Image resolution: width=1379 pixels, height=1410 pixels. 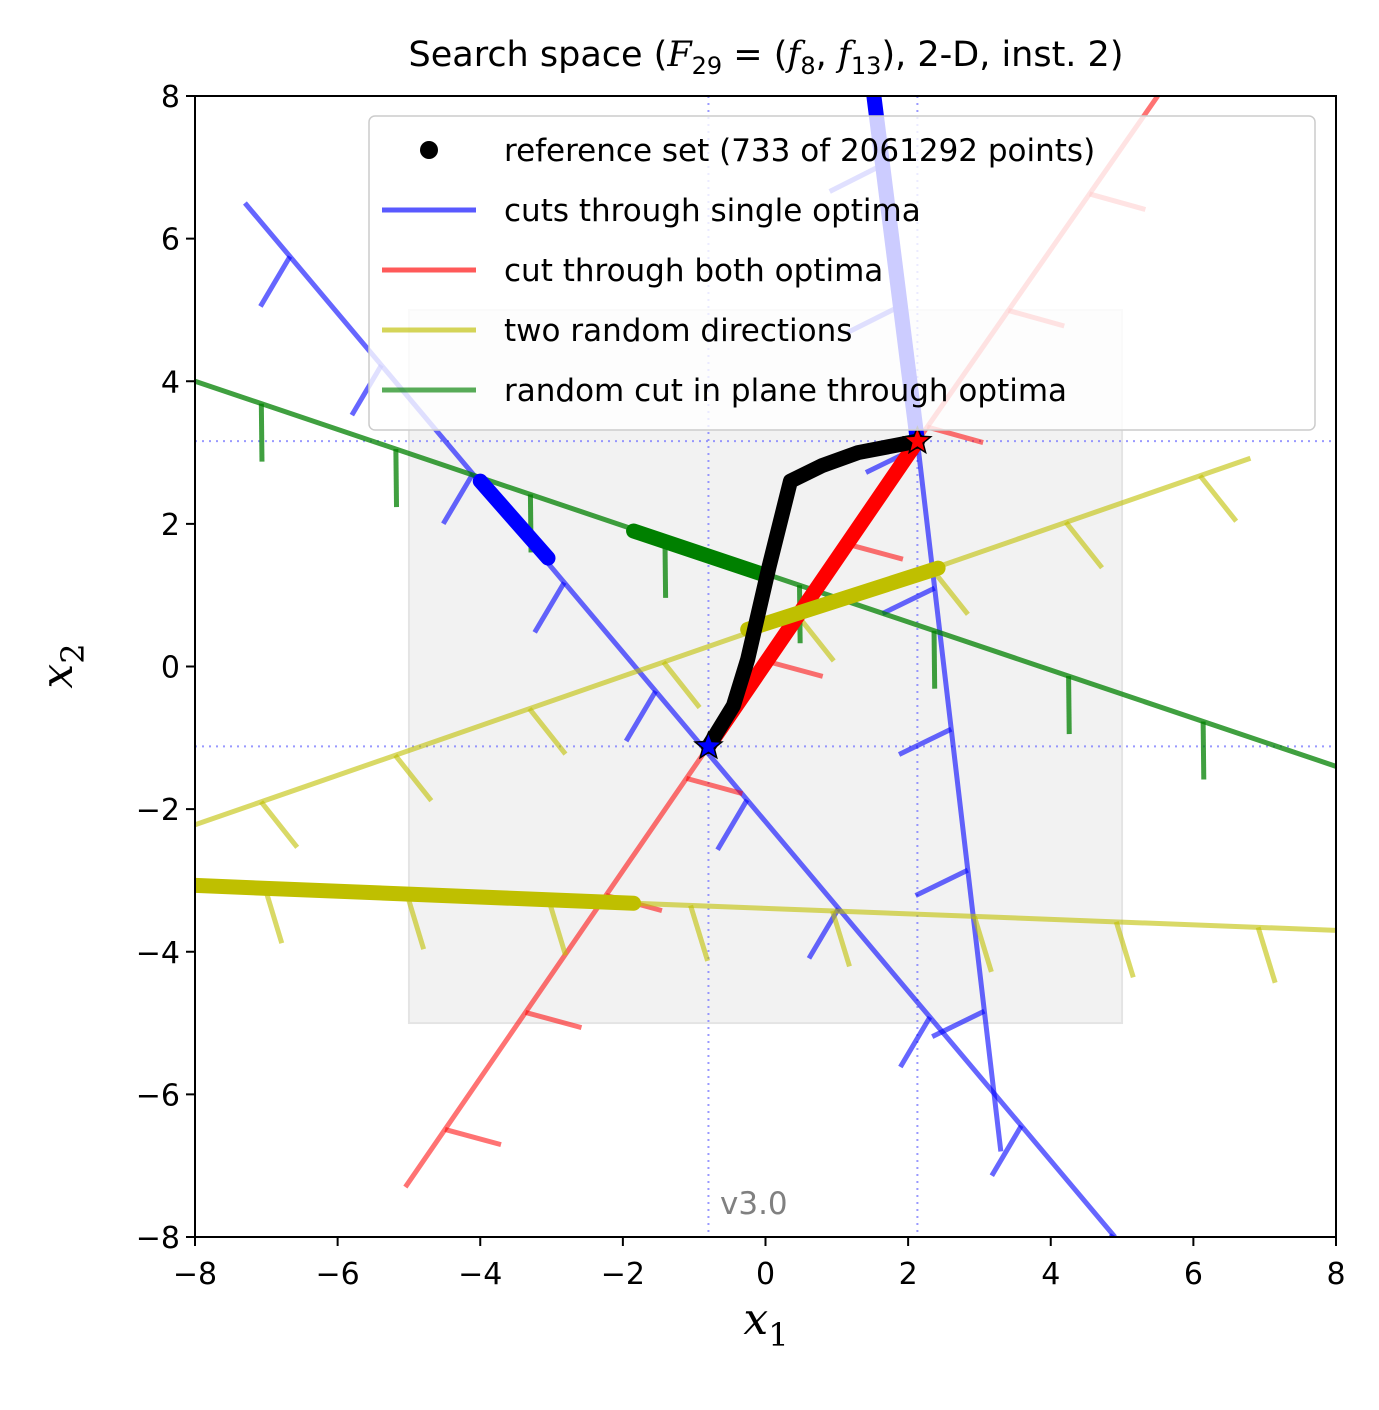 I want to click on reference-set-path, so click(x=812, y=593).